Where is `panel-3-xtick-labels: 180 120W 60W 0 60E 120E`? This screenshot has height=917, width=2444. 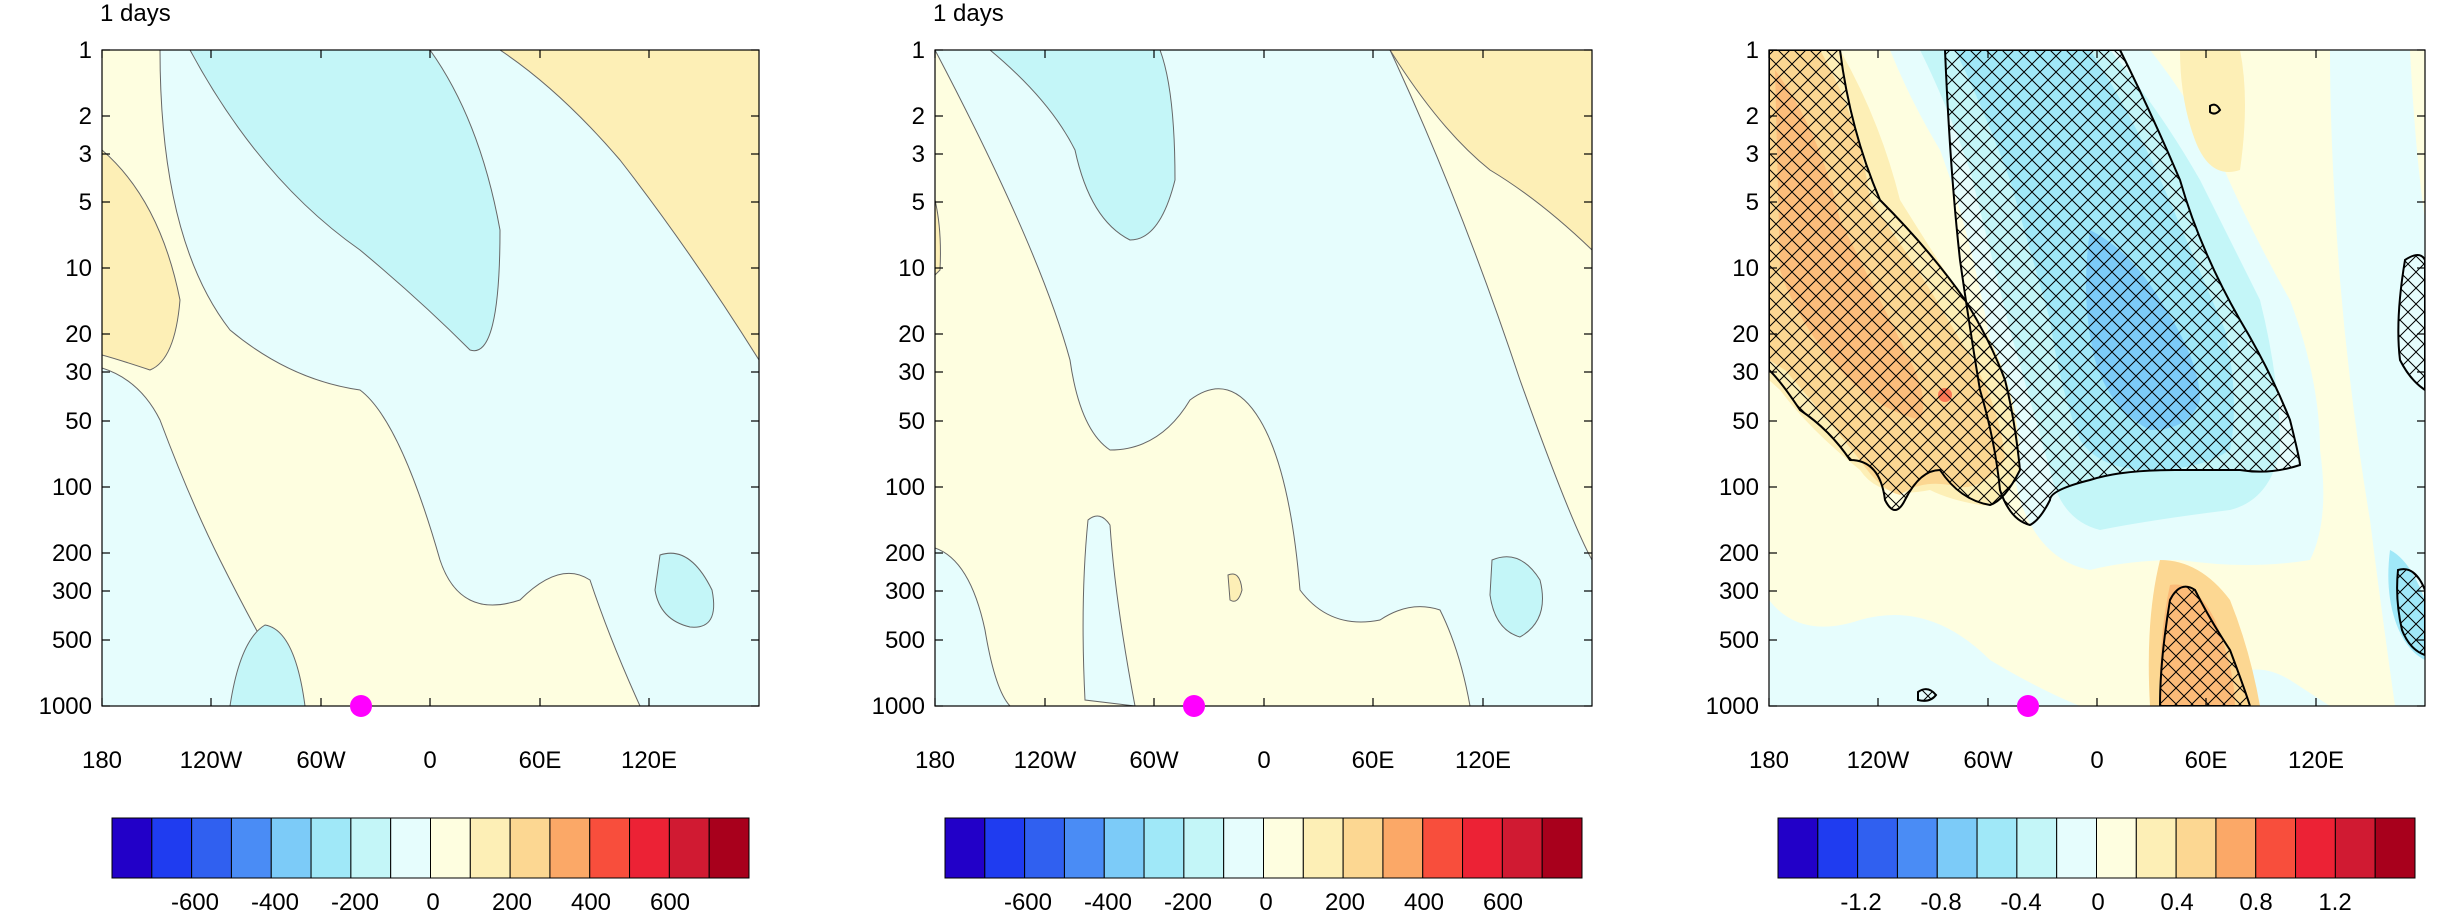
panel-3-xtick-labels: 180 120W 60W 0 60E 120E is located at coordinates (2046, 760).